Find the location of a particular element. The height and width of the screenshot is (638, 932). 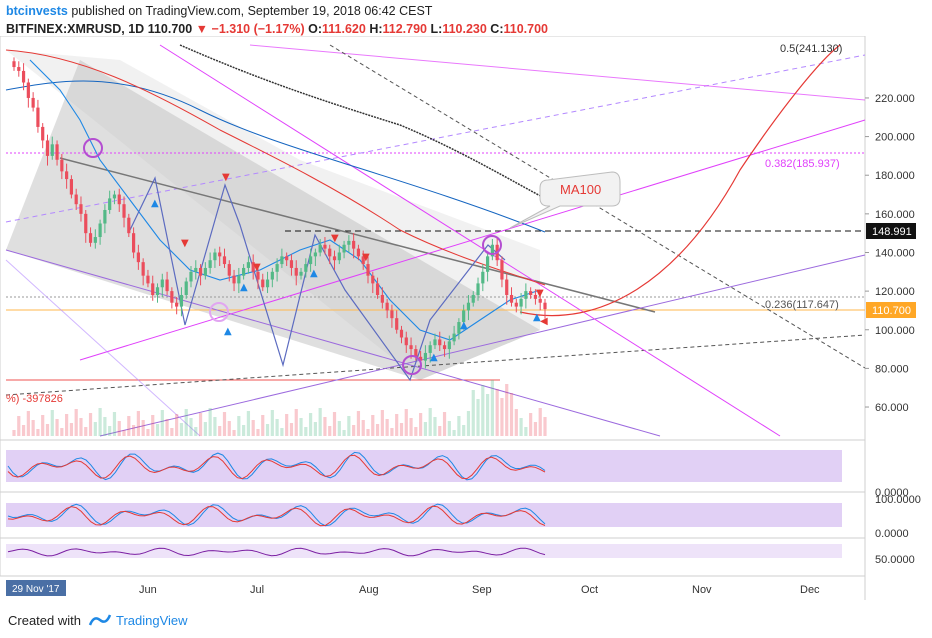

tradingview-logo-icon is located at coordinates (100, 620).